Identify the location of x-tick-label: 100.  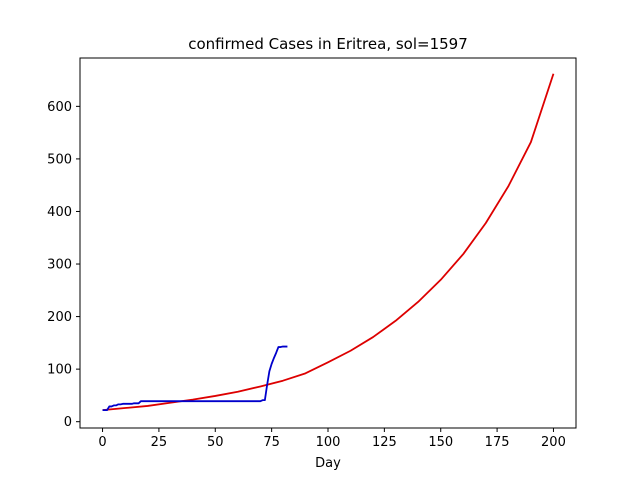
(328, 442).